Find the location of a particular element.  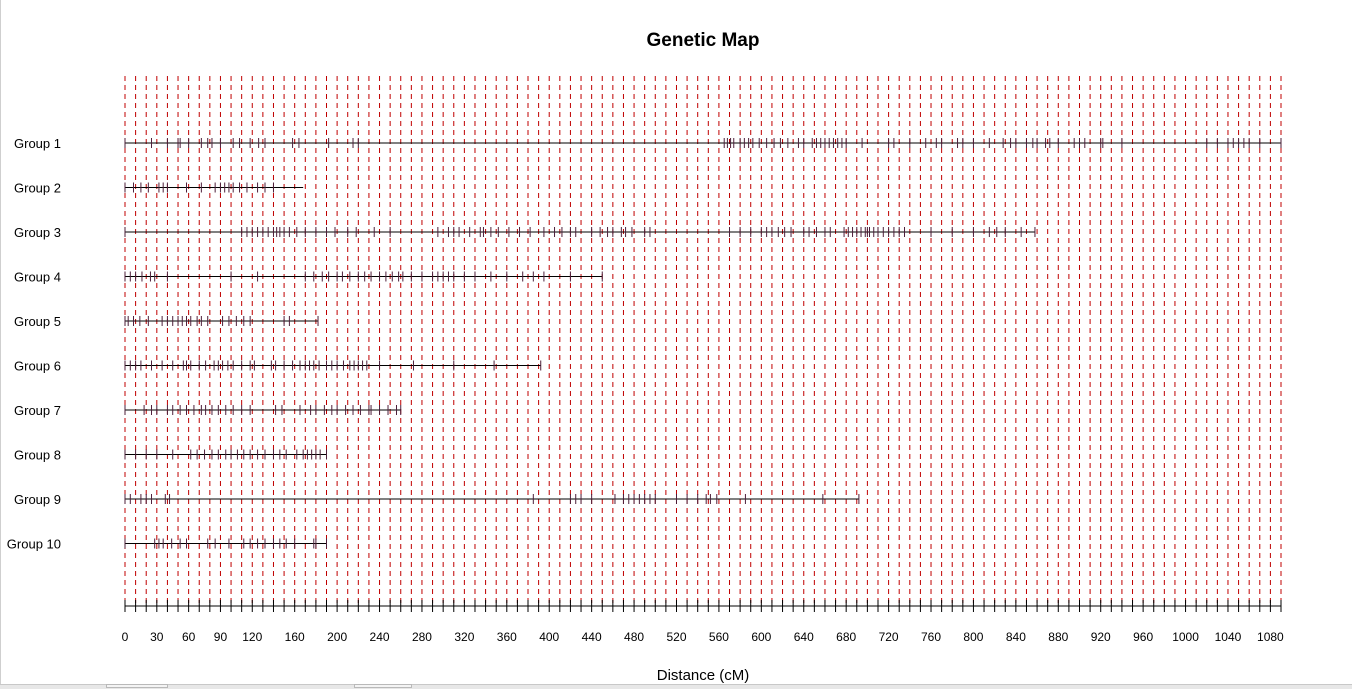

linkage-group: Group 3 is located at coordinates (525, 232).